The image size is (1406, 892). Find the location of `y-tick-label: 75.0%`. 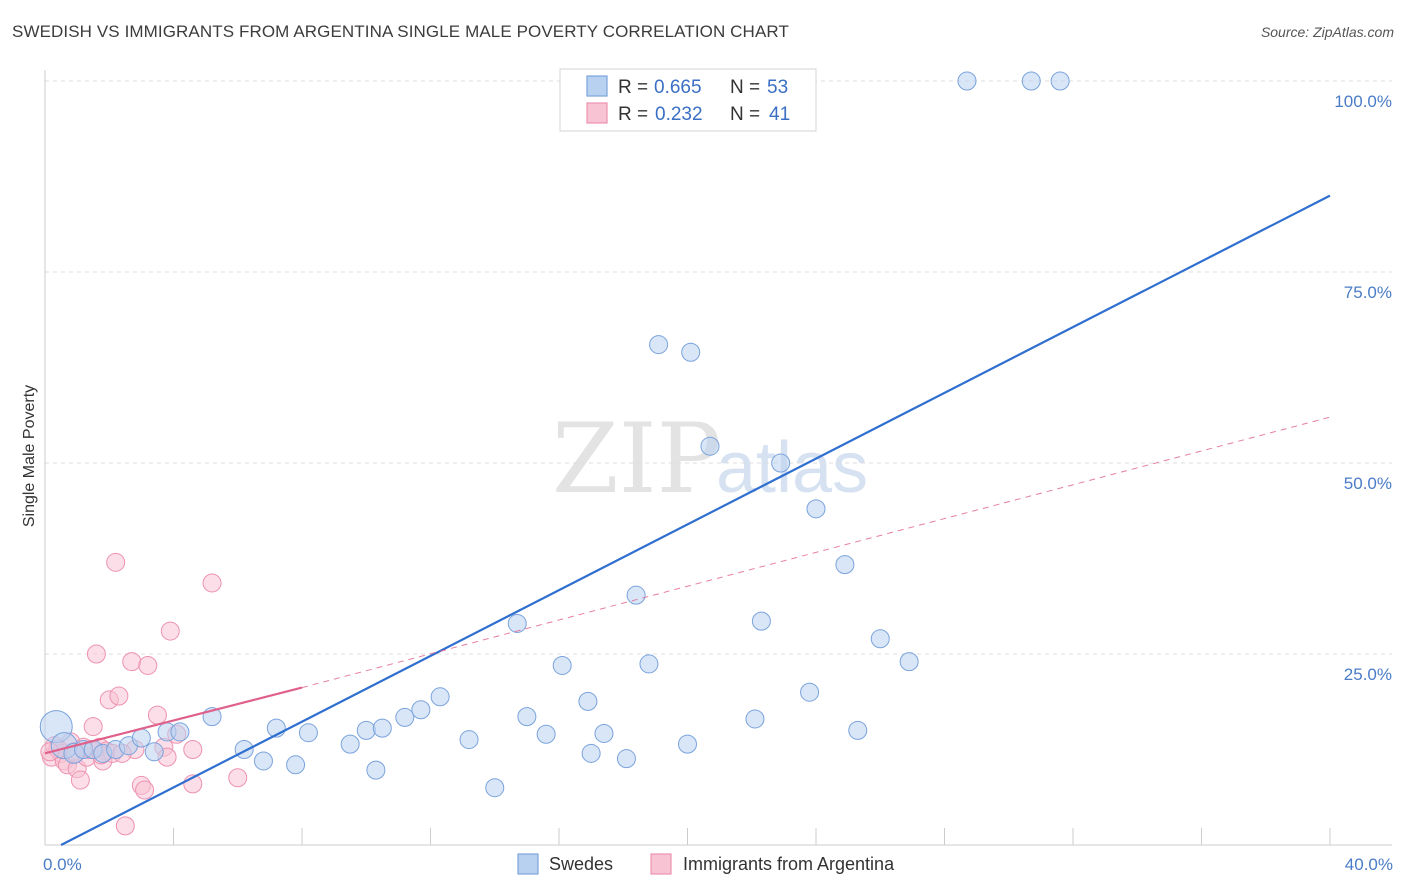

y-tick-label: 75.0% is located at coordinates (1368, 292).